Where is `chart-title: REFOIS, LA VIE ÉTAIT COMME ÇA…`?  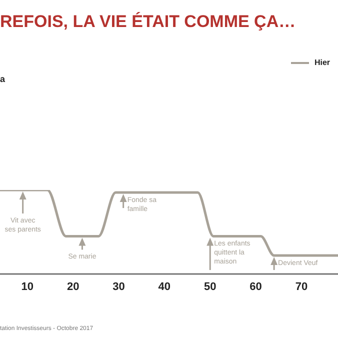
chart-title: REFOIS, LA VIE ÉTAIT COMME ÇA… is located at coordinates (148, 22).